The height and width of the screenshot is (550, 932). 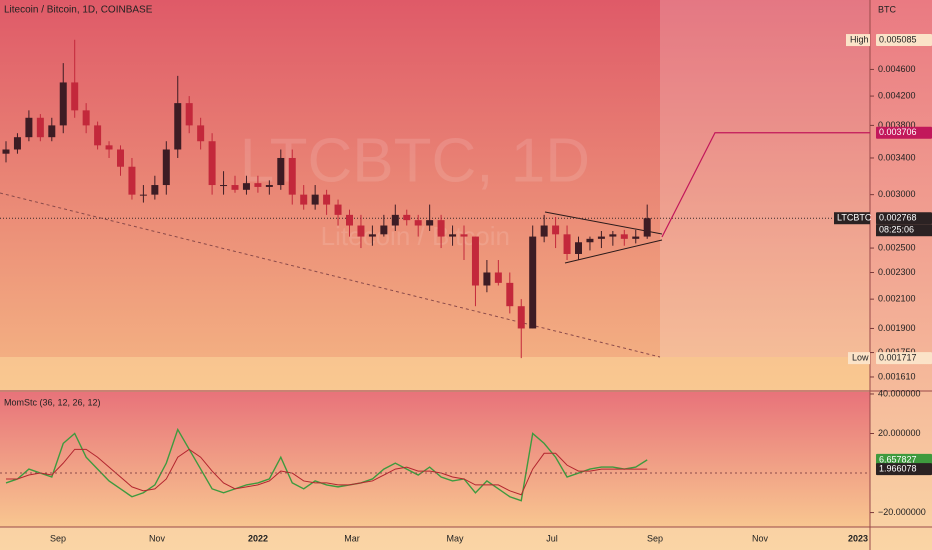 I want to click on x-tick-label: Mar, so click(x=352, y=538).